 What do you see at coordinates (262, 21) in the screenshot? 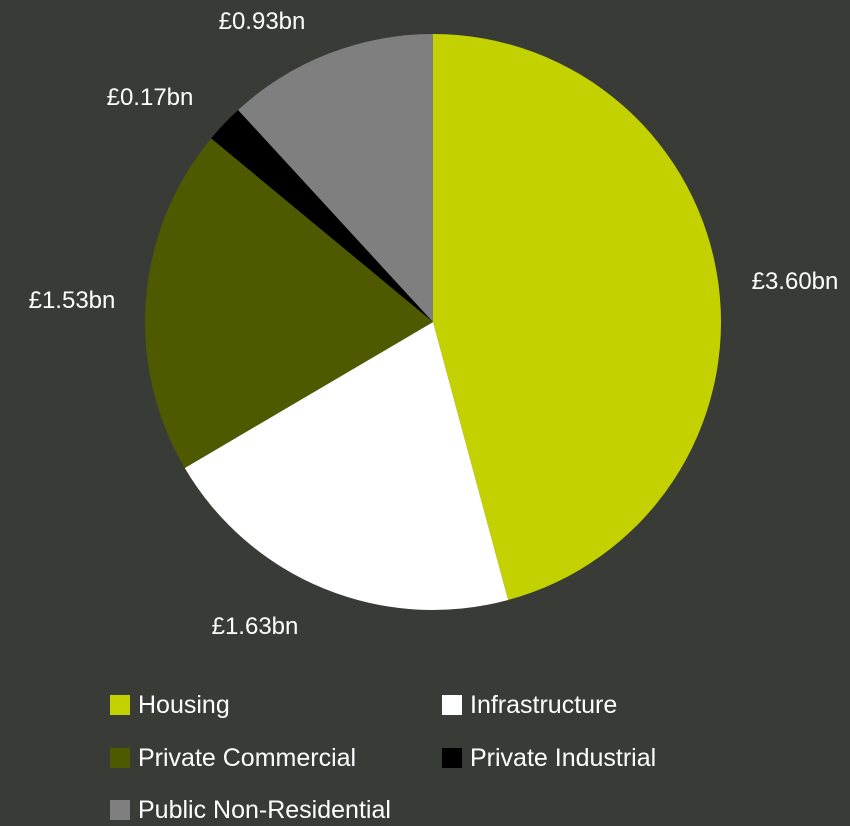
I see `data-label-public-non-residential: £0.93bn` at bounding box center [262, 21].